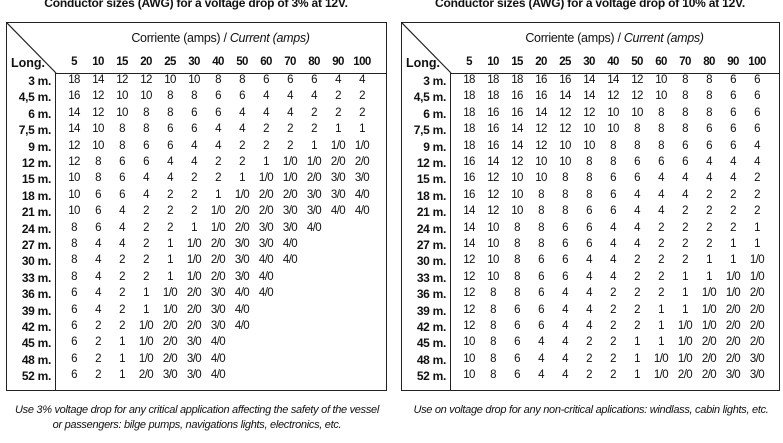 Image resolution: width=783 pixels, height=443 pixels. What do you see at coordinates (685, 62) in the screenshot?
I see `column-header: 70` at bounding box center [685, 62].